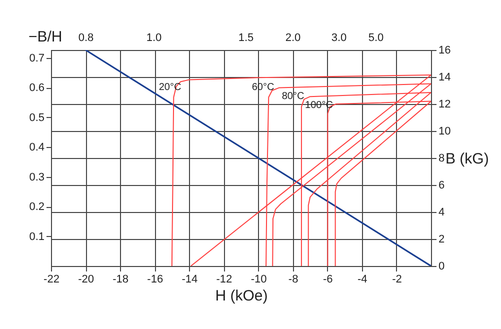 This screenshot has height=329, width=501. What do you see at coordinates (441, 158) in the screenshot?
I see `y-tick-label: 8` at bounding box center [441, 158].